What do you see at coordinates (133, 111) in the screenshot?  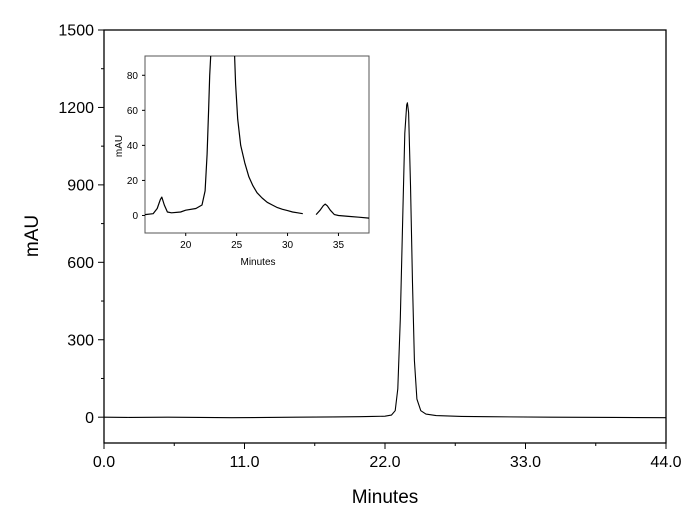 I see `y-tick-label: 60` at bounding box center [133, 111].